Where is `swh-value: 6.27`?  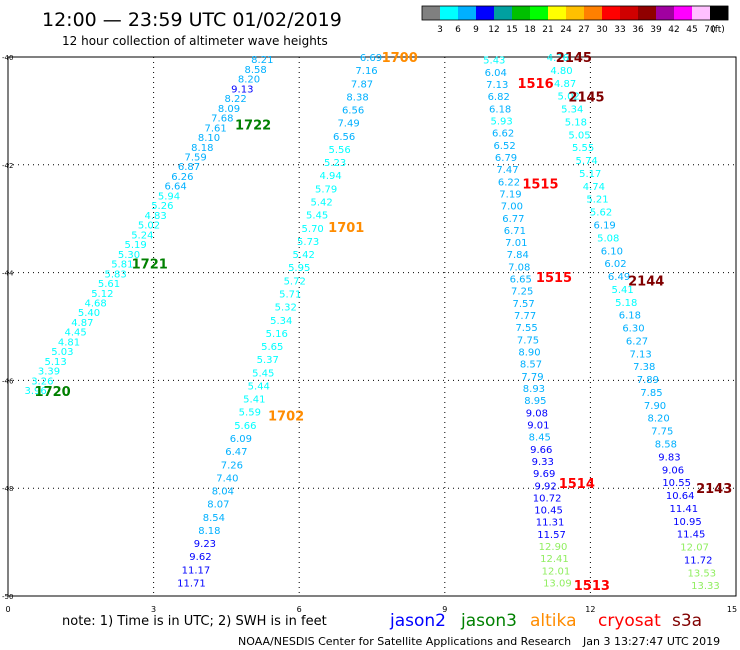 swh-value: 6.27 is located at coordinates (637, 341).